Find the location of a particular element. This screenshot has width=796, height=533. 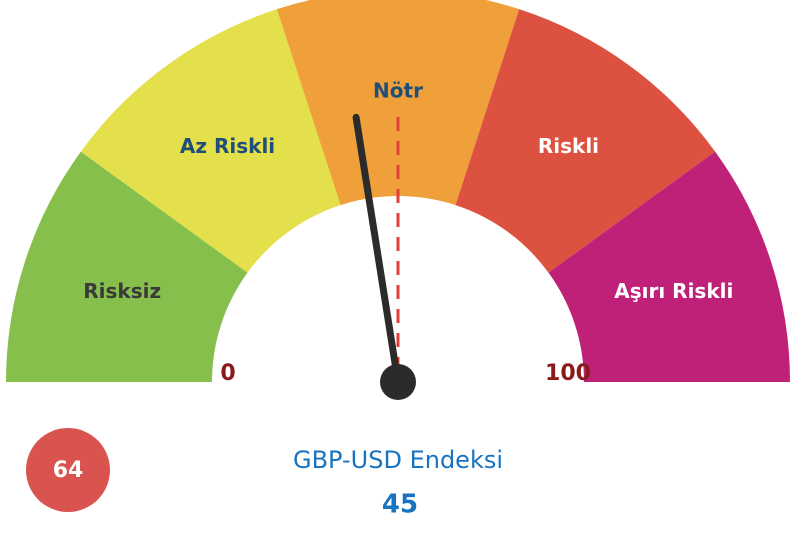

badge is located at coordinates (68, 470).